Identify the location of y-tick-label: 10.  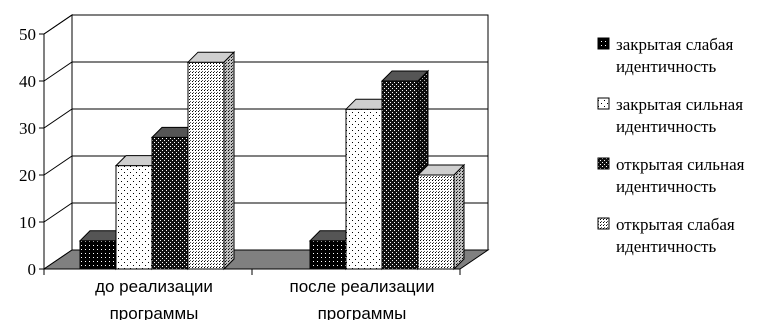
(27, 222).